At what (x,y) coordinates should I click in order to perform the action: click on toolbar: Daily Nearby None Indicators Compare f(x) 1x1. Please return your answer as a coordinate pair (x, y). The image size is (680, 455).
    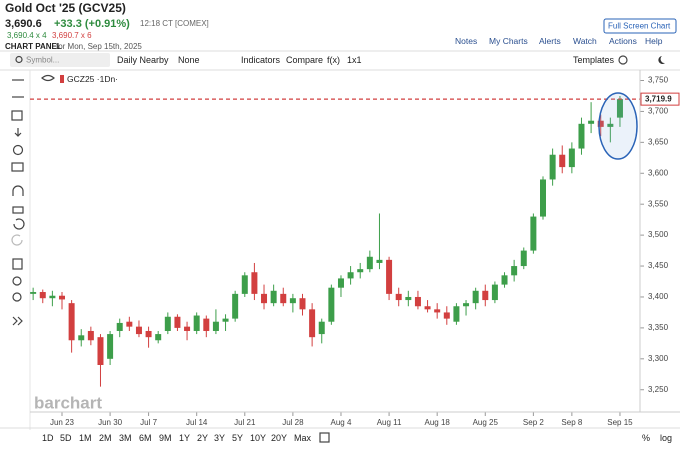
    Looking at the image, I should click on (239, 60).